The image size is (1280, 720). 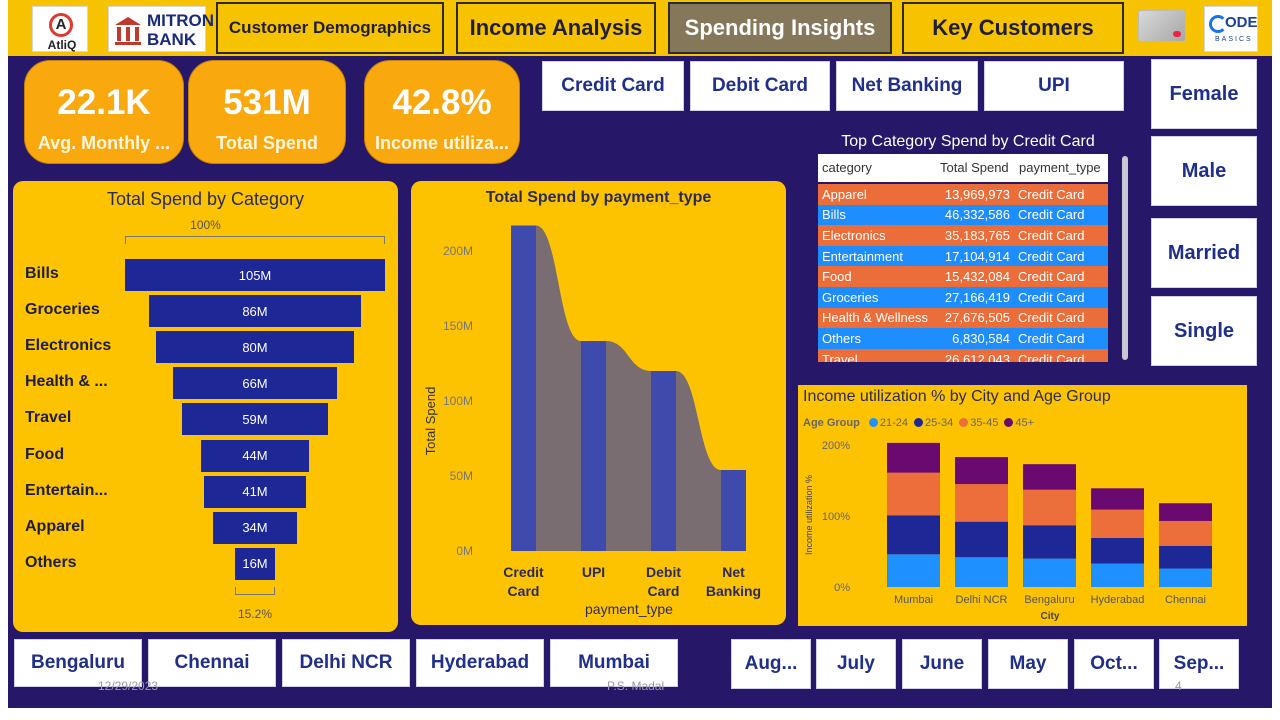 I want to click on table-row: Entertainment 17,104,914 Credit Card, so click(x=963, y=256).